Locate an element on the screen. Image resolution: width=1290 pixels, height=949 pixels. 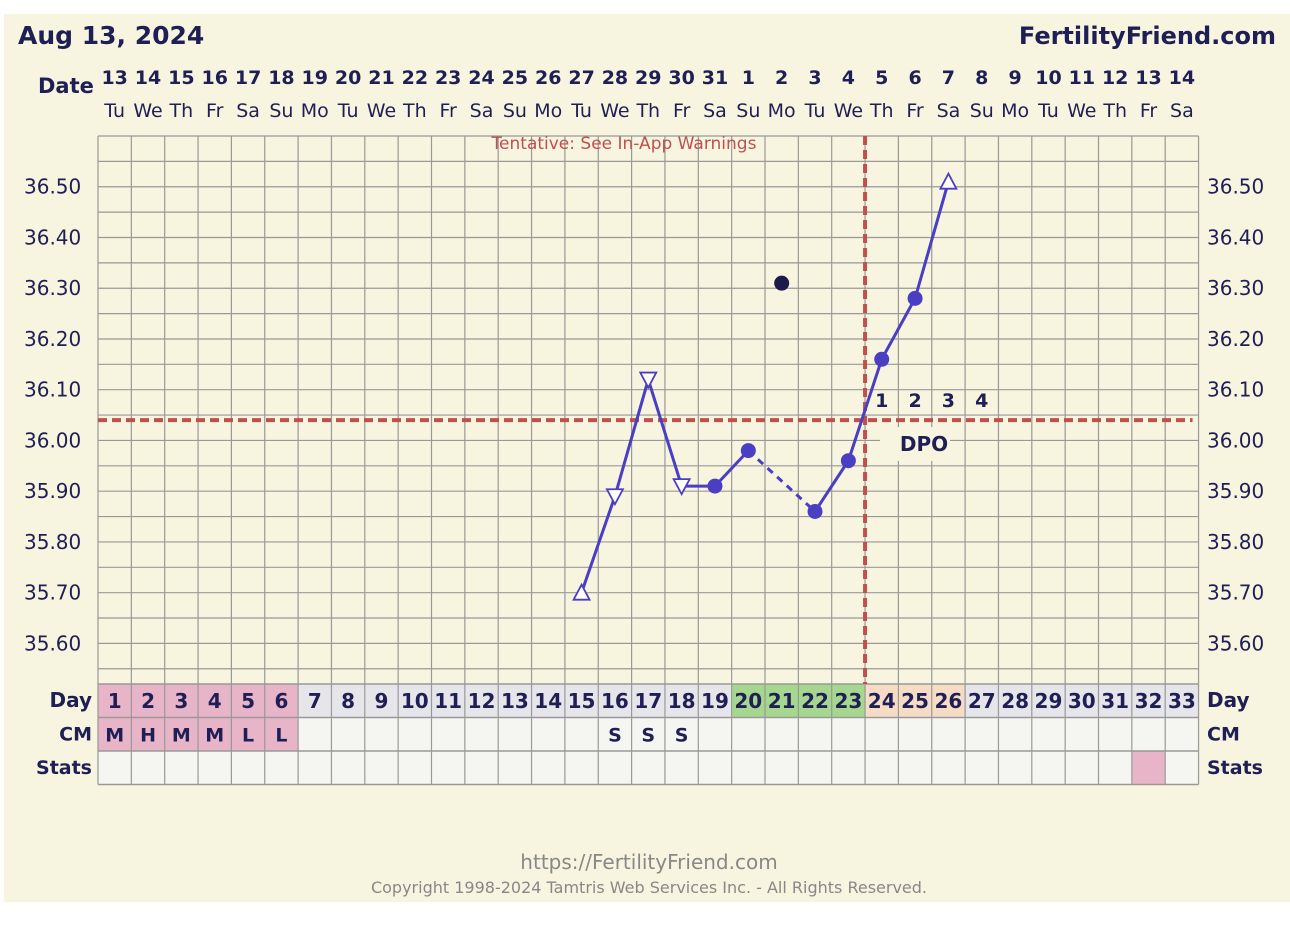
date-number-label: 18 is located at coordinates (281, 78).